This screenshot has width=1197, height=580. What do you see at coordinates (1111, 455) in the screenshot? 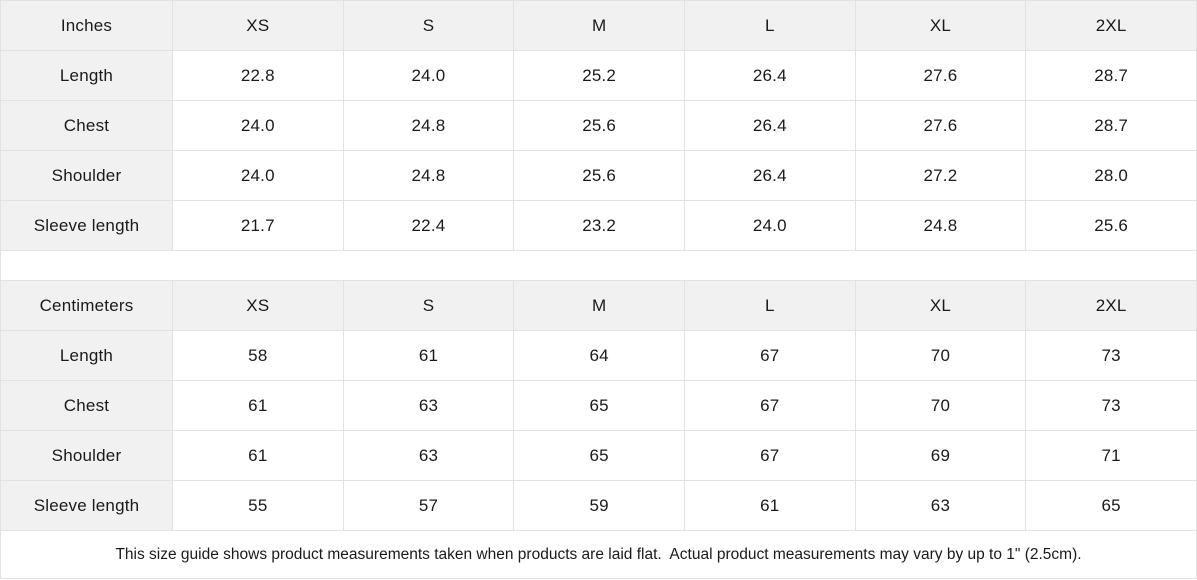
I see `value-cell: 71` at bounding box center [1111, 455].